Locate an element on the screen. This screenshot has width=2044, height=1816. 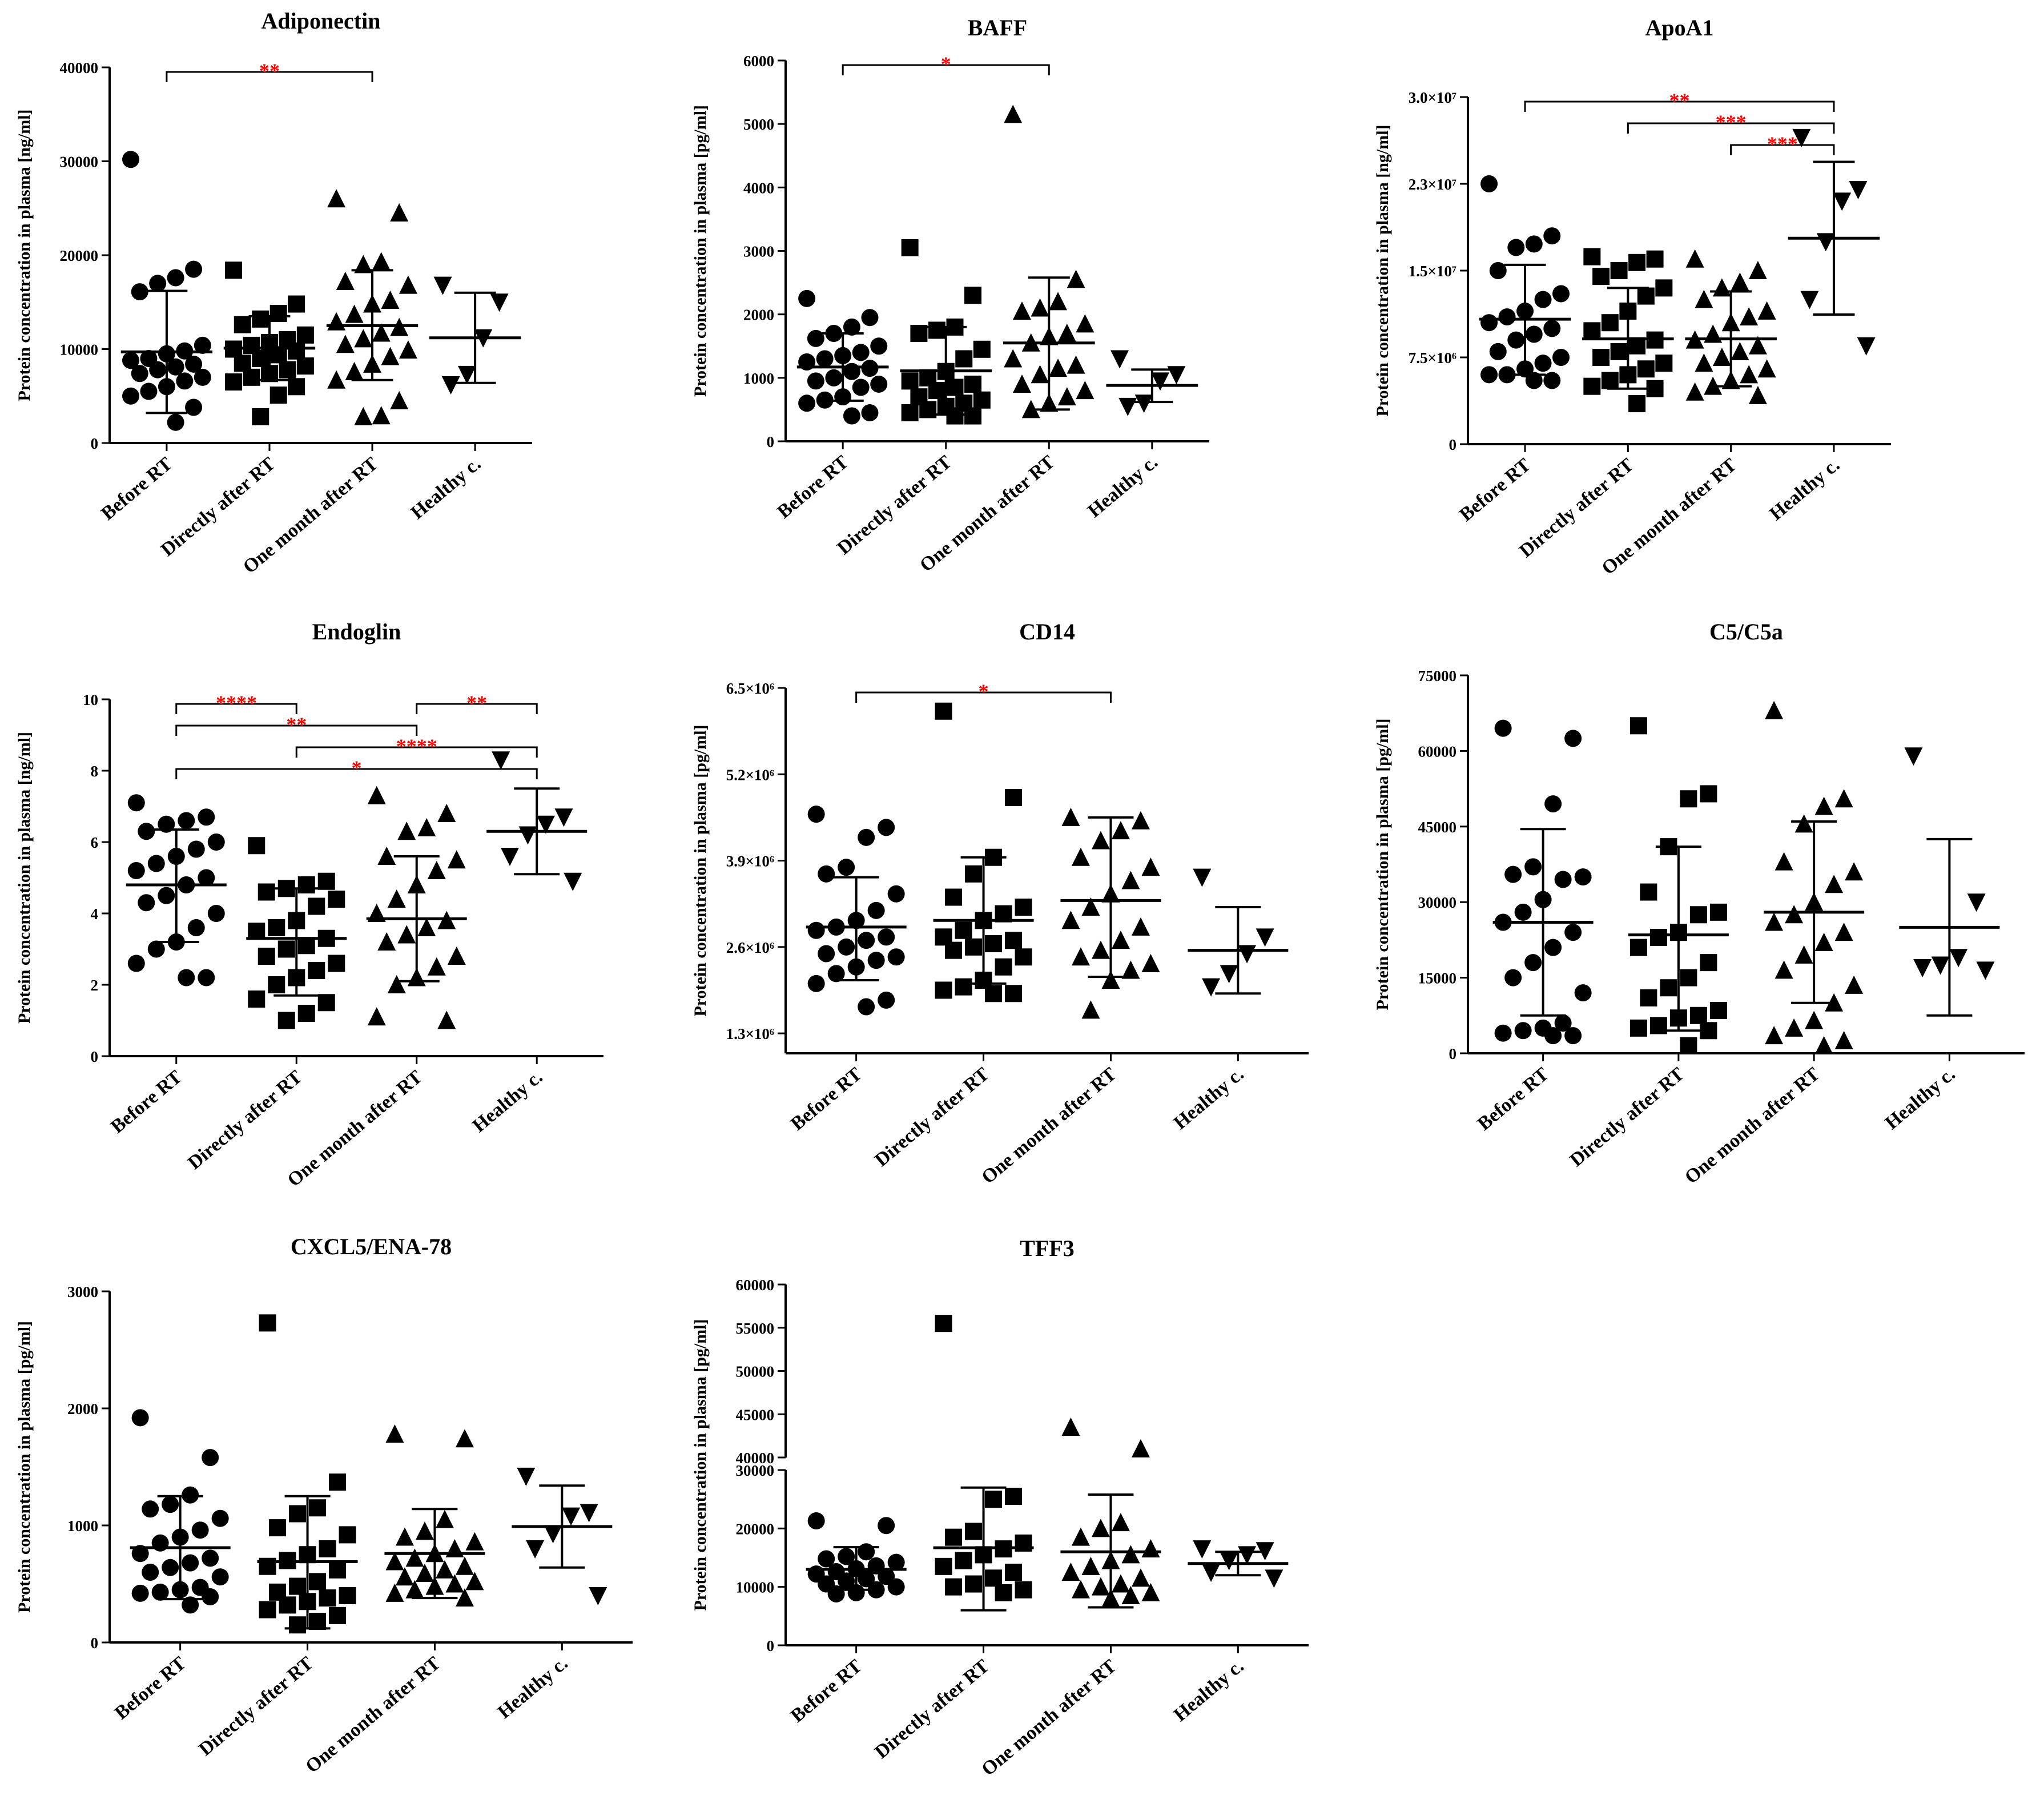
y-tick-label: 60000 is located at coordinates (755, 1285).